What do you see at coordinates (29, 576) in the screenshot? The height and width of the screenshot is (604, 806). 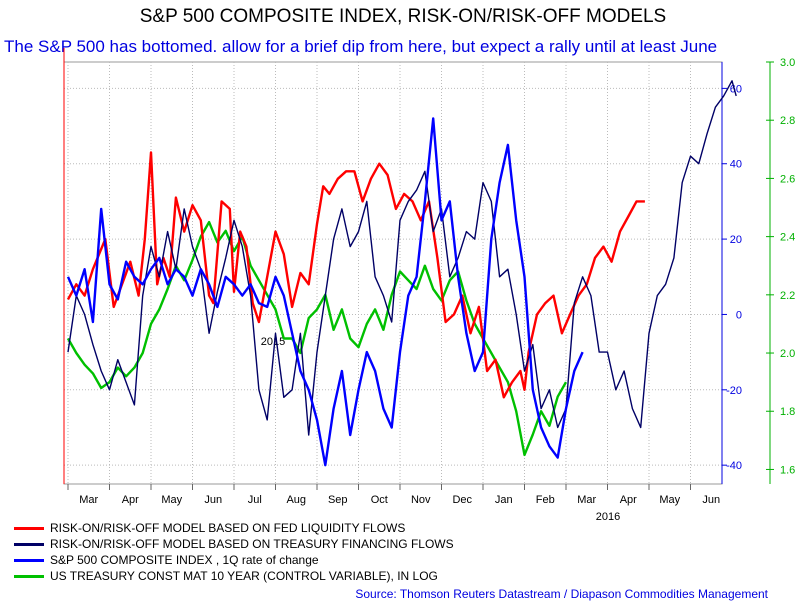 I see `legend-swatch-treasury-10y` at bounding box center [29, 576].